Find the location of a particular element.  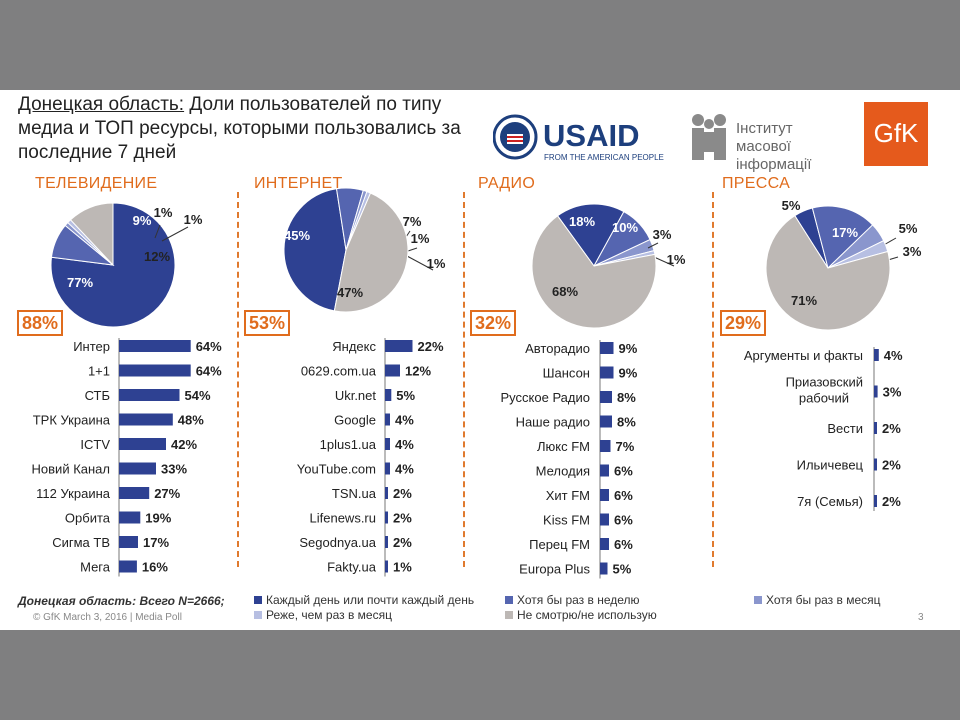

bar-value-label: 16% is located at coordinates (155, 567).